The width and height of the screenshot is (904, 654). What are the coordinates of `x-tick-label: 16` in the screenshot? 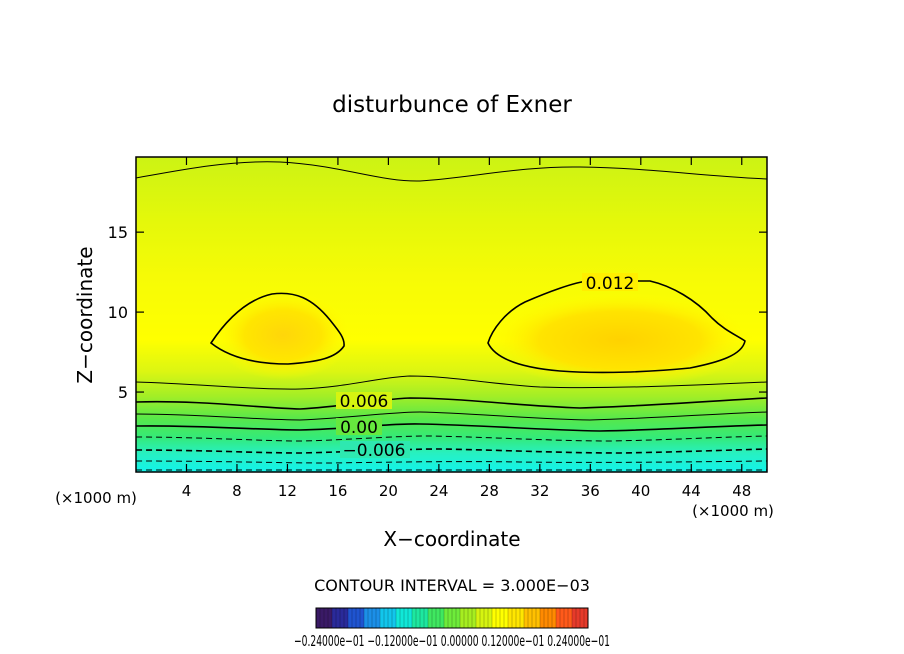 It's located at (337, 491).